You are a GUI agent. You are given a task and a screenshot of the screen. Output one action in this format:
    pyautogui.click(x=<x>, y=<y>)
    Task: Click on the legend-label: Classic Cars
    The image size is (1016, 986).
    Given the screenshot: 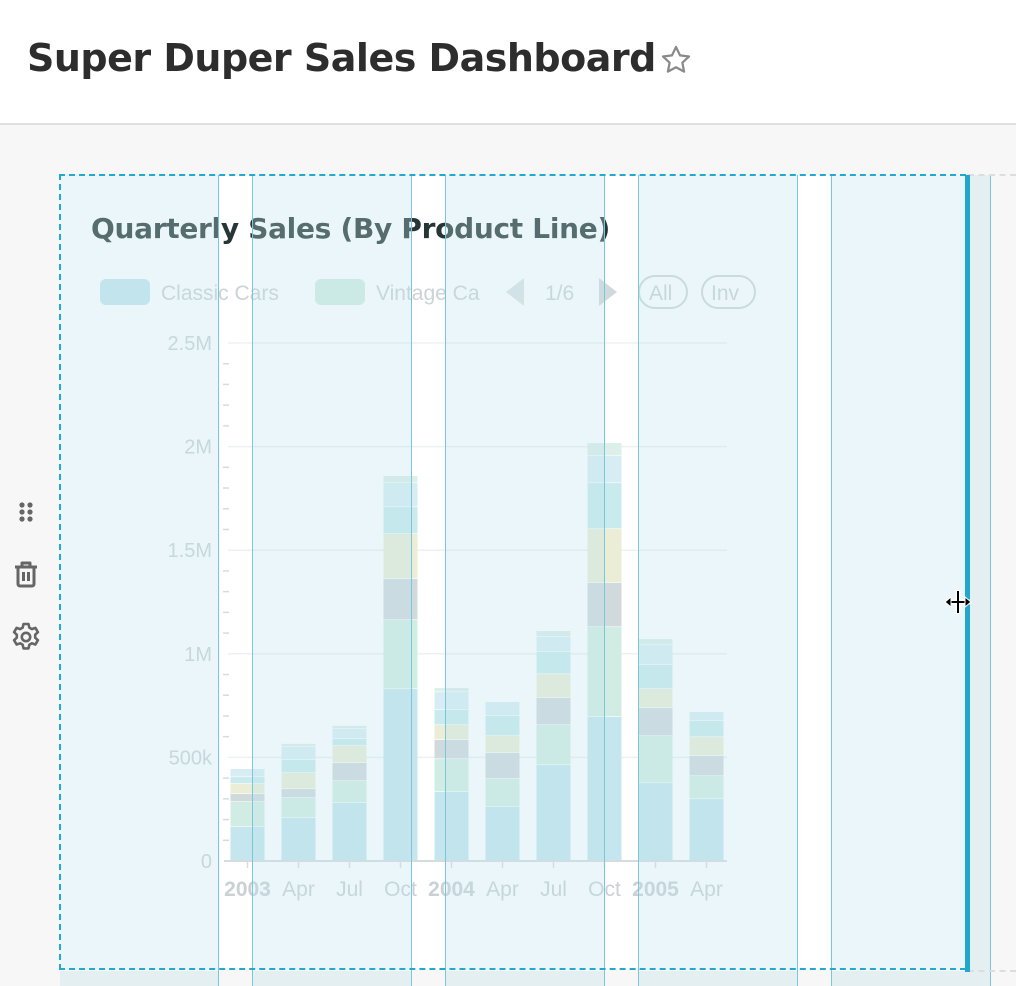 What is the action you would take?
    pyautogui.click(x=220, y=293)
    